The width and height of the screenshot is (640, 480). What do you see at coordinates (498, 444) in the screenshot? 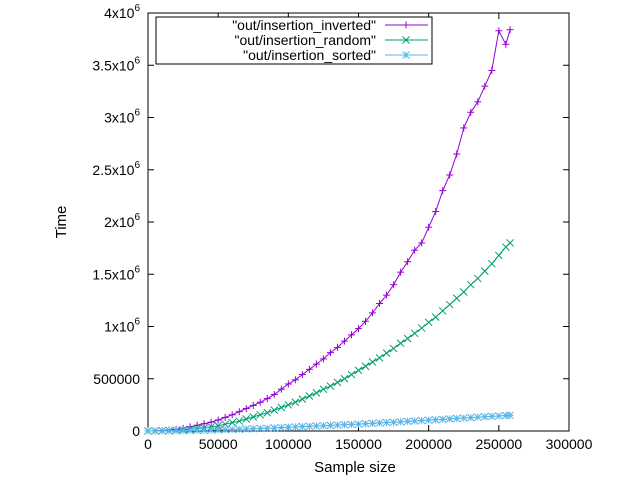
I see `x-tick-label: 250000` at bounding box center [498, 444].